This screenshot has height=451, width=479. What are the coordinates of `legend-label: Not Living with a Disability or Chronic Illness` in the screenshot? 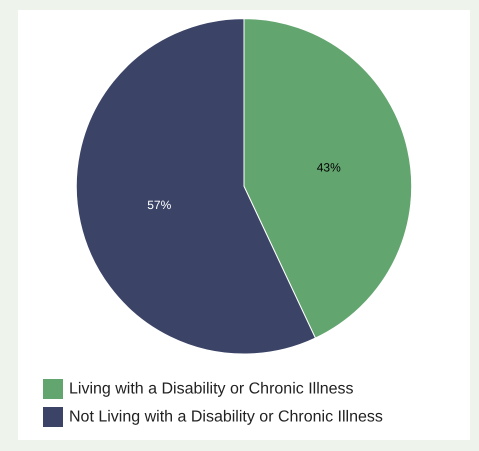 It's located at (226, 417).